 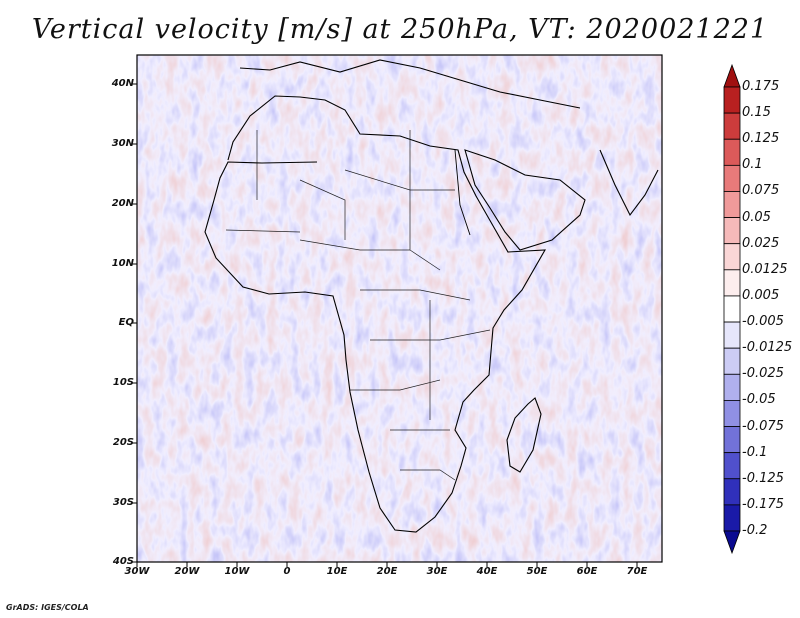 What do you see at coordinates (732, 542) in the screenshot?
I see `colorbar-bottom-arrow` at bounding box center [732, 542].